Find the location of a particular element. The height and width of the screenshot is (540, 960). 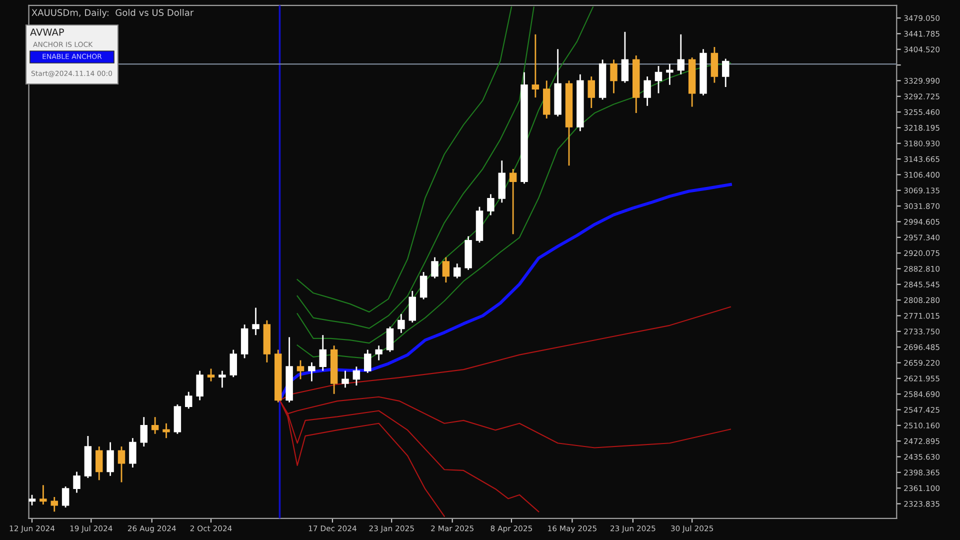

chart-title: XAUUSDm, Daily: Gold vs US Dollar is located at coordinates (113, 13).